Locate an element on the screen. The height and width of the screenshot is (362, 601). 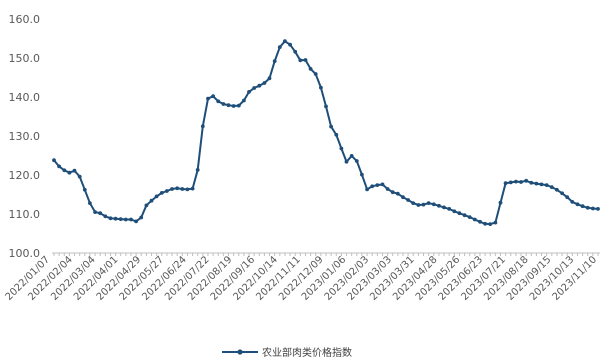
legend-marker is located at coordinates (240, 352).